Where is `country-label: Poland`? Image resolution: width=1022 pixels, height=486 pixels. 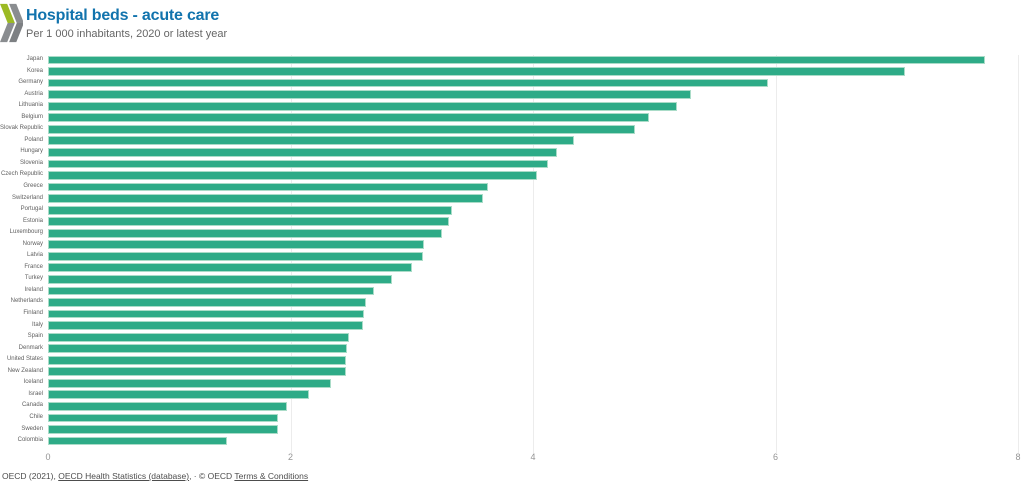
country-label: Poland is located at coordinates (33, 139).